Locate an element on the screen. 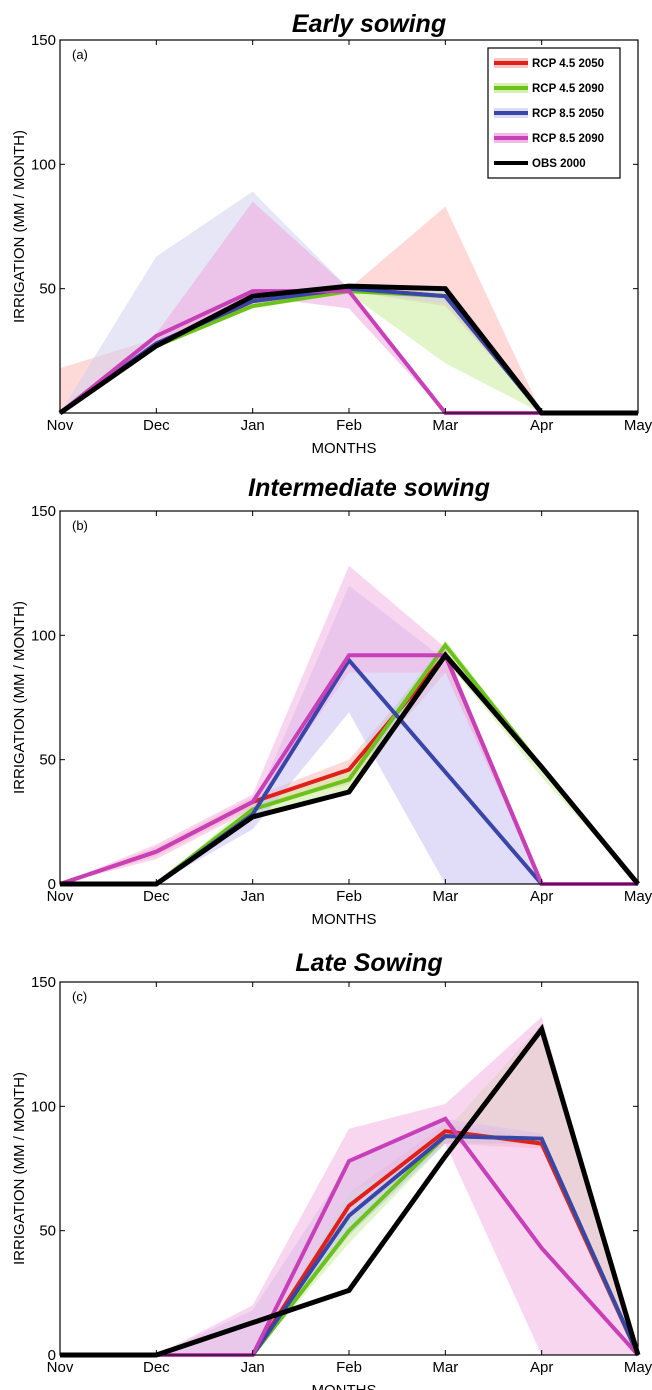  chart-title: Intermediate sowing is located at coordinates (369, 488).